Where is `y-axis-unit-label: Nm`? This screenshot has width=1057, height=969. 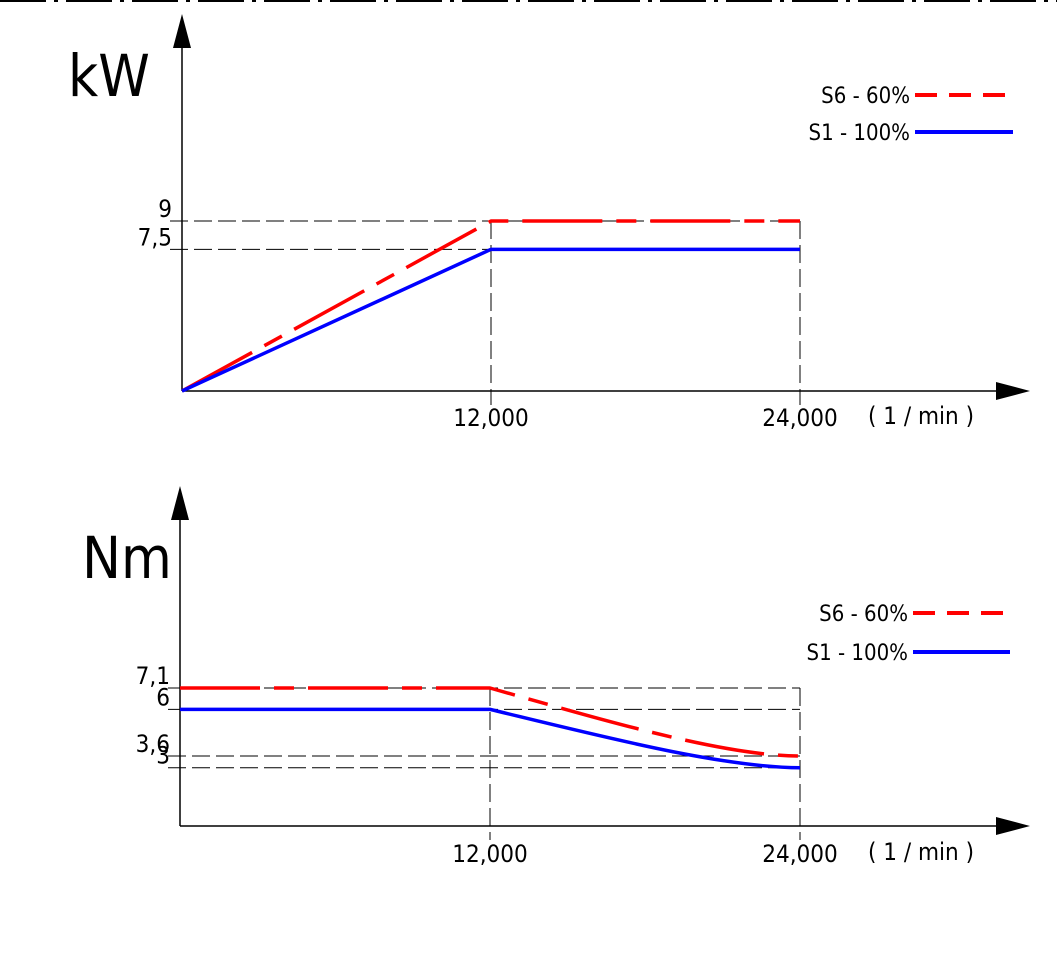
y-axis-unit-label: Nm is located at coordinates (127, 558).